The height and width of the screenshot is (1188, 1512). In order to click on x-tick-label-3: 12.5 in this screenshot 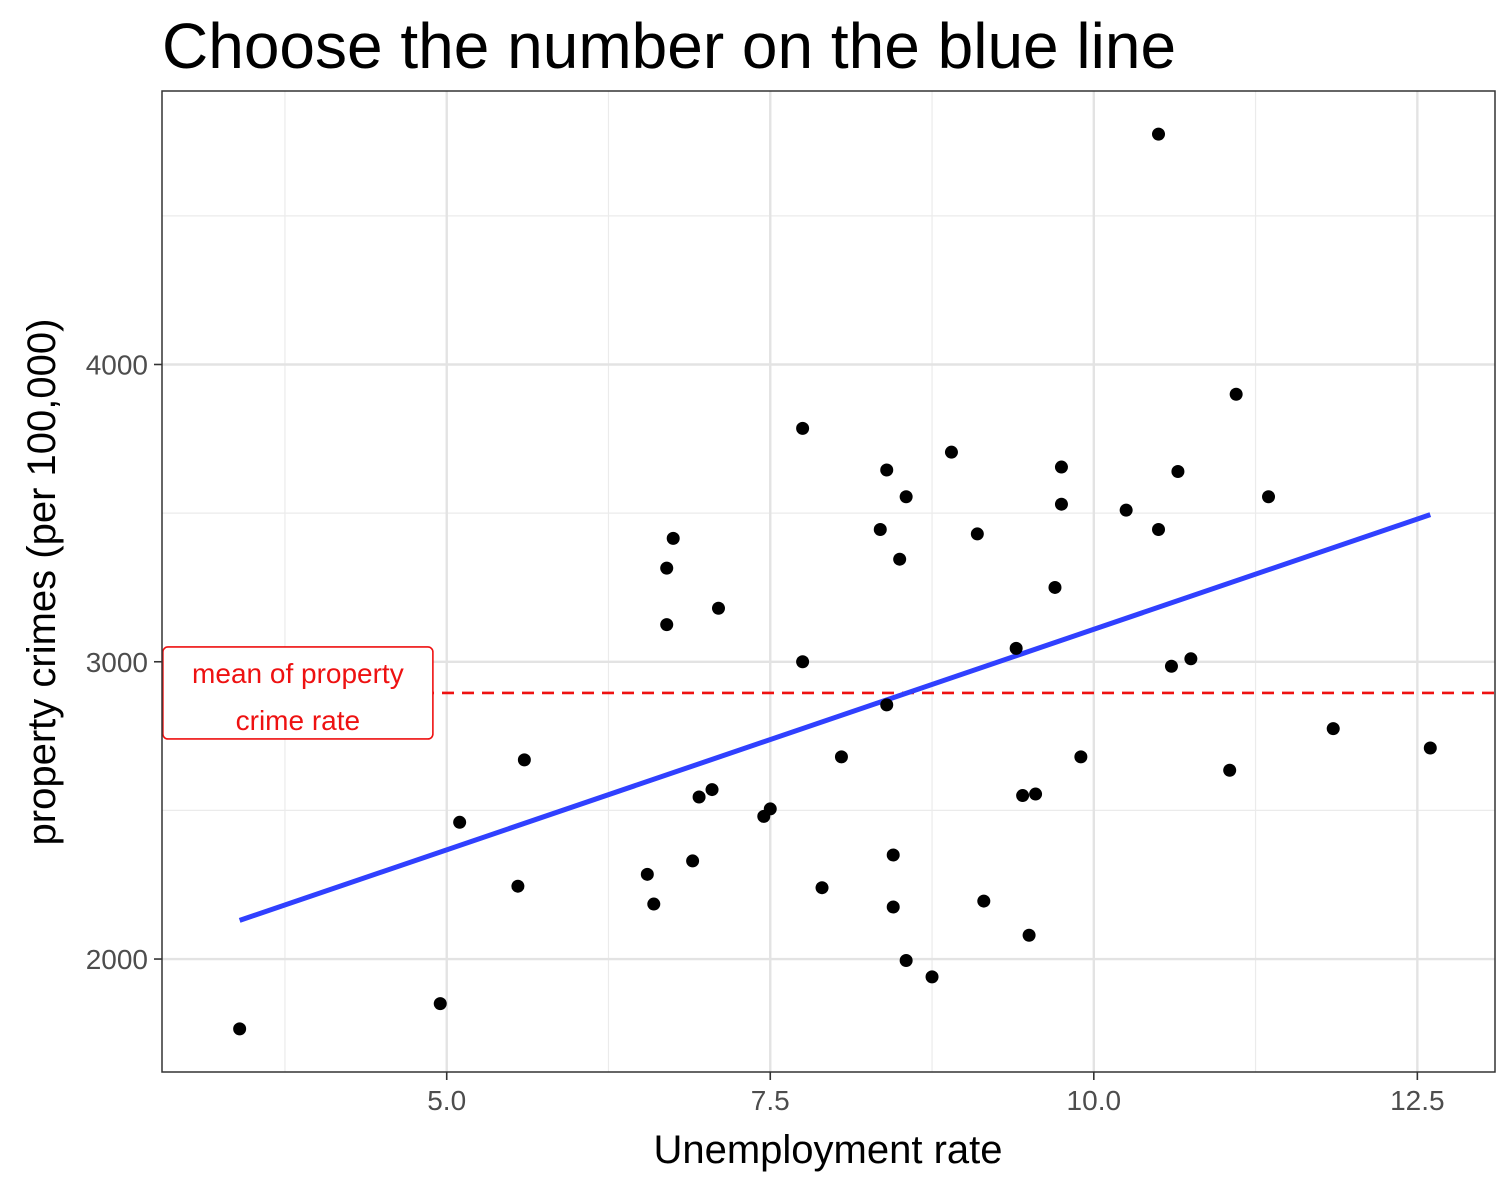, I will do `click(1417, 1100)`.